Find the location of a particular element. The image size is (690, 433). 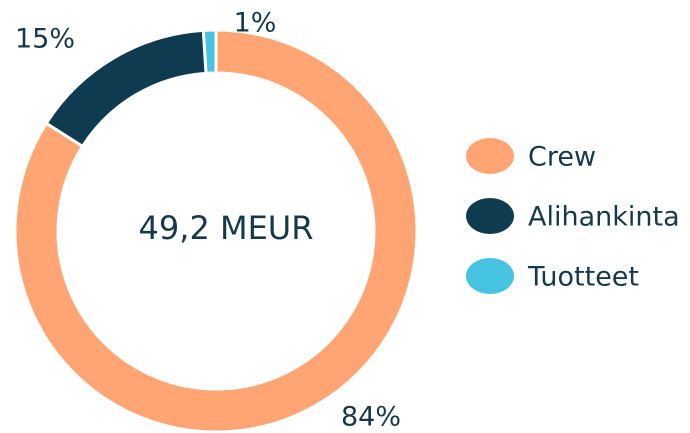

legend-label: Alihankinta is located at coordinates (604, 217).